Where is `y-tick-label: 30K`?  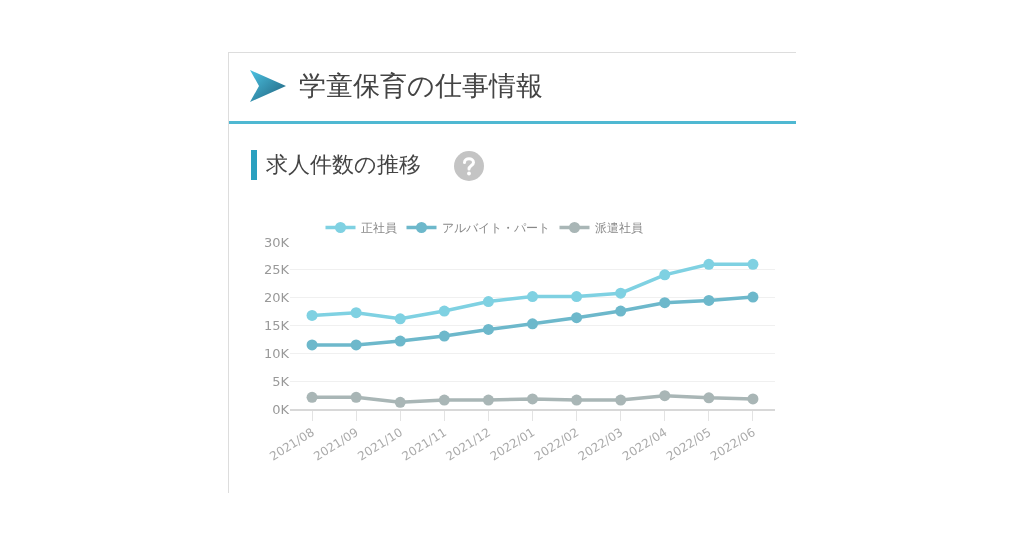 y-tick-label: 30K is located at coordinates (276, 242).